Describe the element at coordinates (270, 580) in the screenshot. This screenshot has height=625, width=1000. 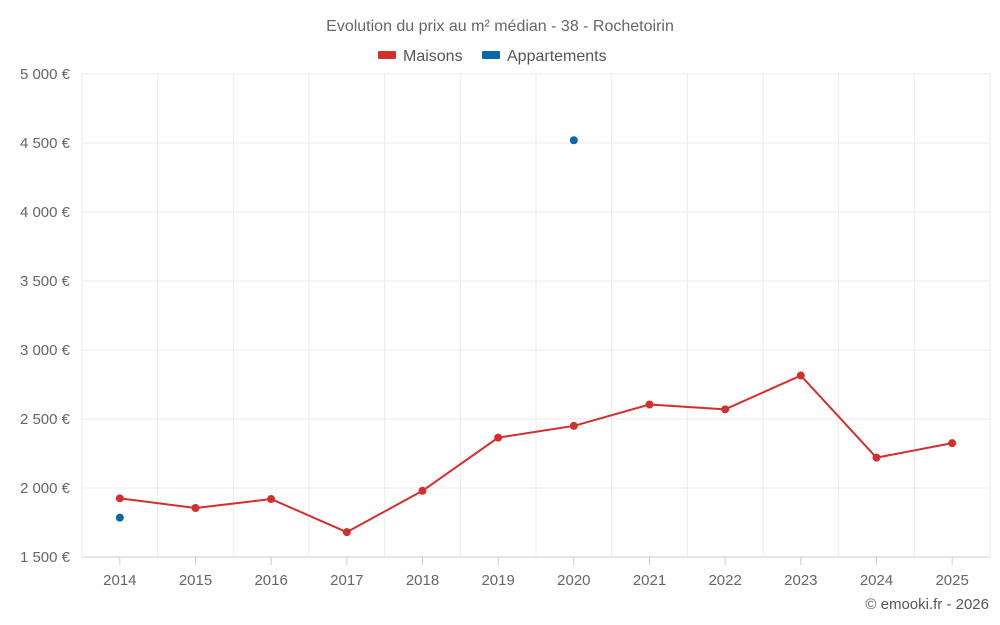
I see `x-tick-label: 2016` at that location.